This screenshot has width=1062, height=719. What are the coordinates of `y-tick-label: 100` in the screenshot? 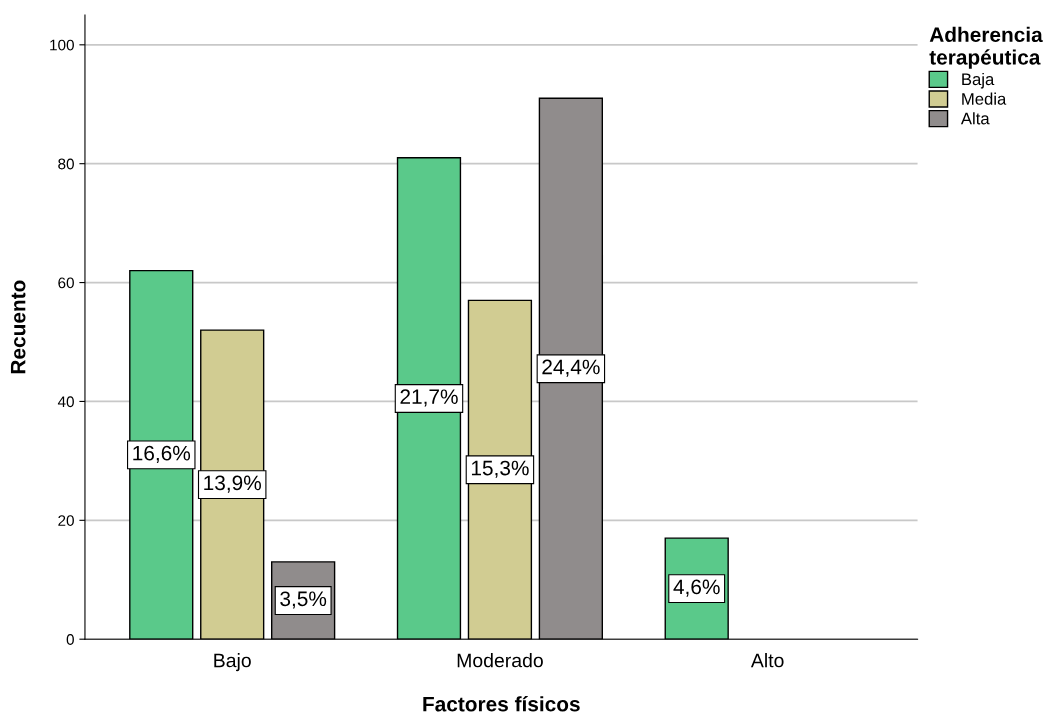 It's located at (62, 45).